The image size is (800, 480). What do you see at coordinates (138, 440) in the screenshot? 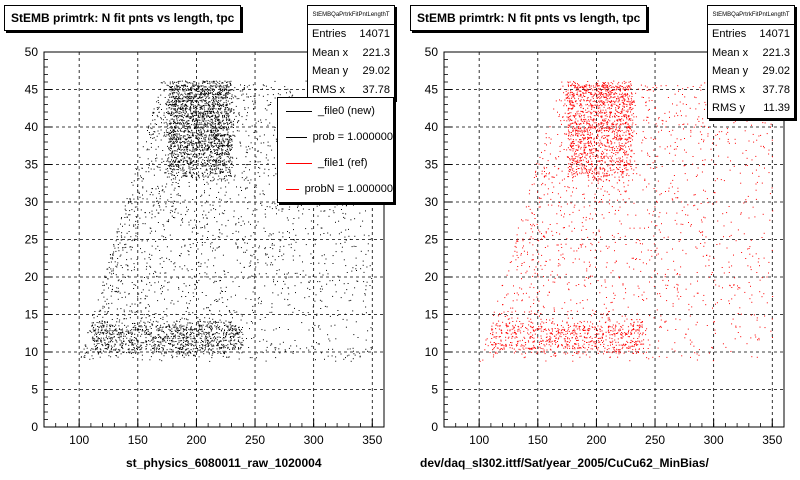
I see `x-tick-label: 150` at bounding box center [138, 440].